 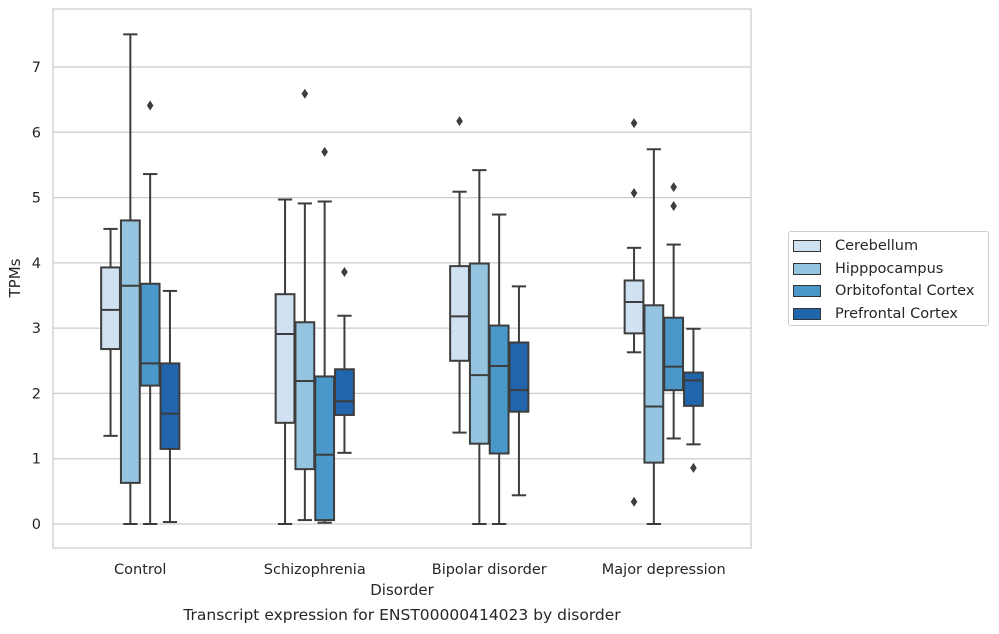 I want to click on legend-label: Cerebellum, so click(x=877, y=246).